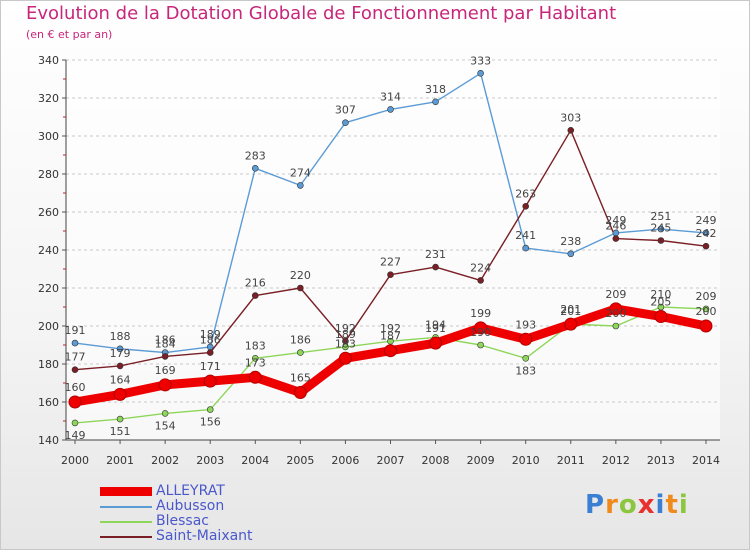 The image size is (750, 550). Describe the element at coordinates (75, 357) in the screenshot. I see `data-label-saint-maixant: 177` at that location.